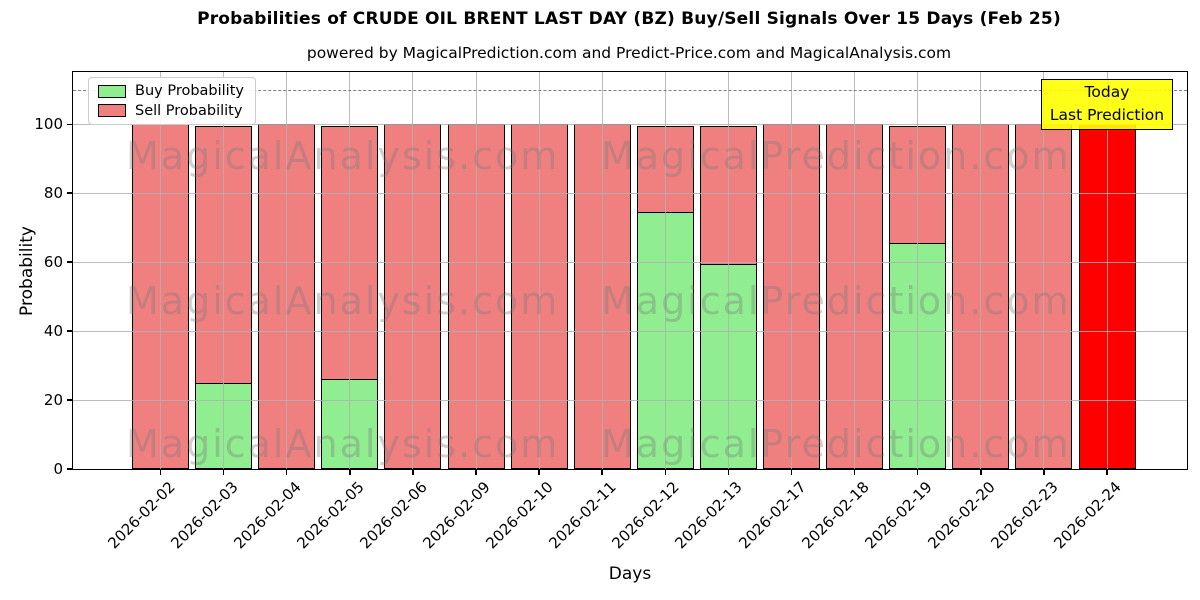 This screenshot has height=600, width=1200. What do you see at coordinates (141, 515) in the screenshot?
I see `x-tick-label: 2026-02-02` at bounding box center [141, 515].